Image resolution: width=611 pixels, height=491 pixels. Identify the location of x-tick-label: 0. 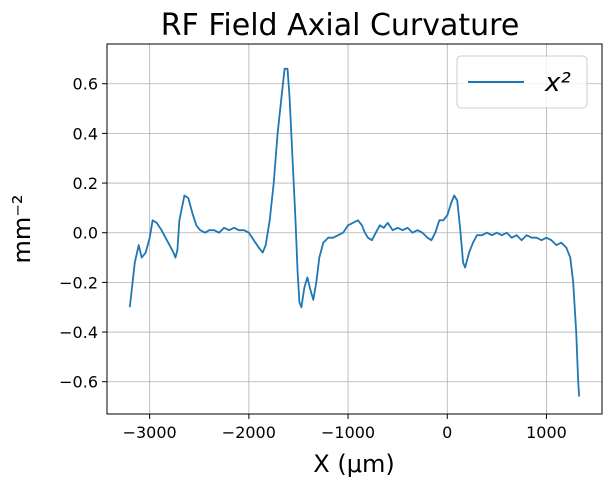
(447, 432).